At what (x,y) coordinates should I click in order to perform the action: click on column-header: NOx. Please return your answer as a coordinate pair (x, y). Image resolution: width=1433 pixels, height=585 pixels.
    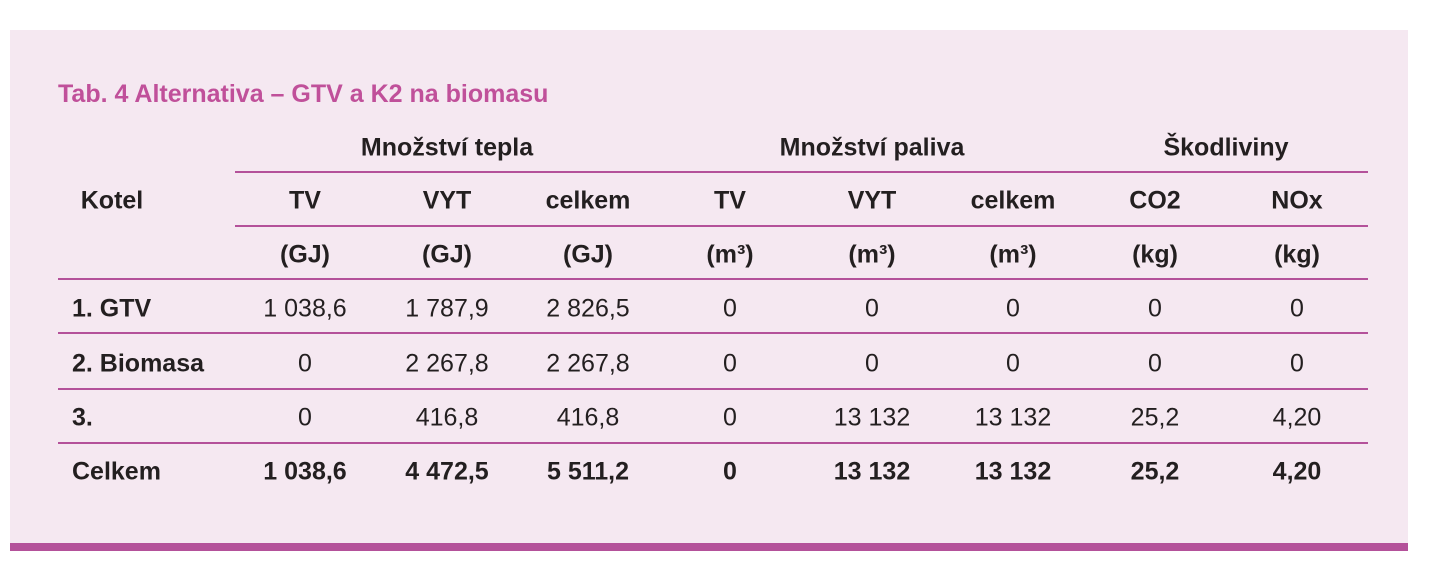
    Looking at the image, I should click on (1297, 200).